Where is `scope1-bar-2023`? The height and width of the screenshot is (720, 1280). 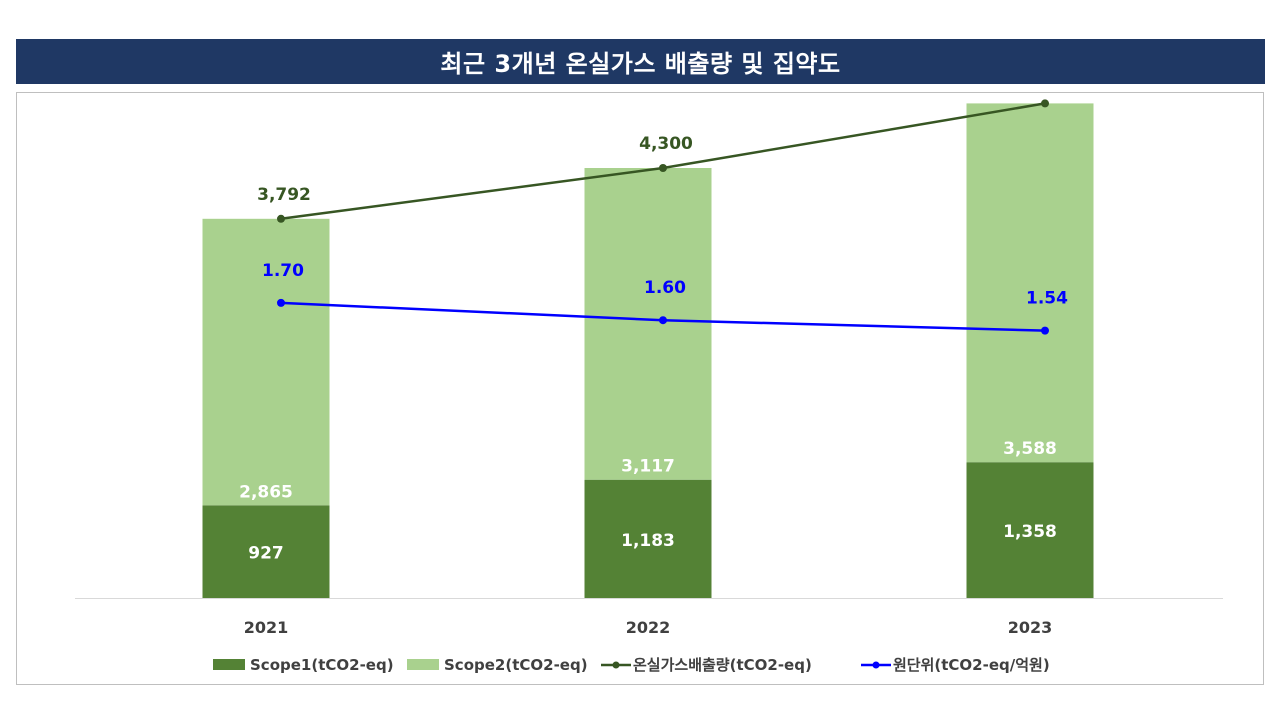 scope1-bar-2023 is located at coordinates (1030, 530).